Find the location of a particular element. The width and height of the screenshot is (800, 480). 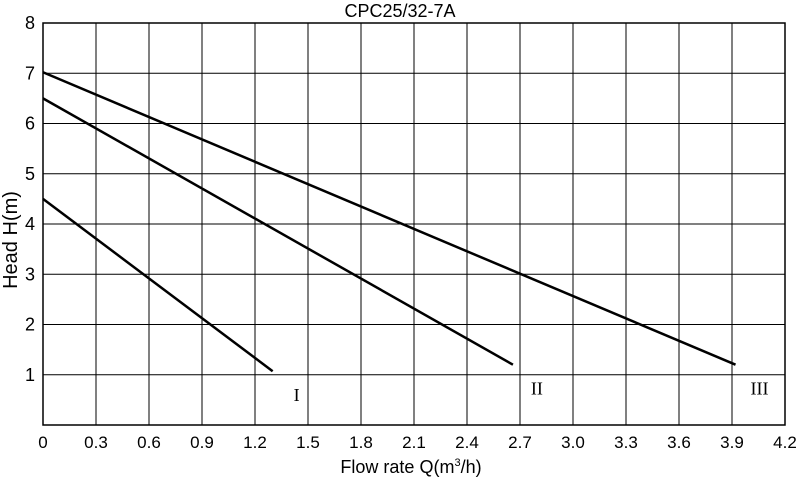

y-tick-label: 6 is located at coordinates (30, 124).